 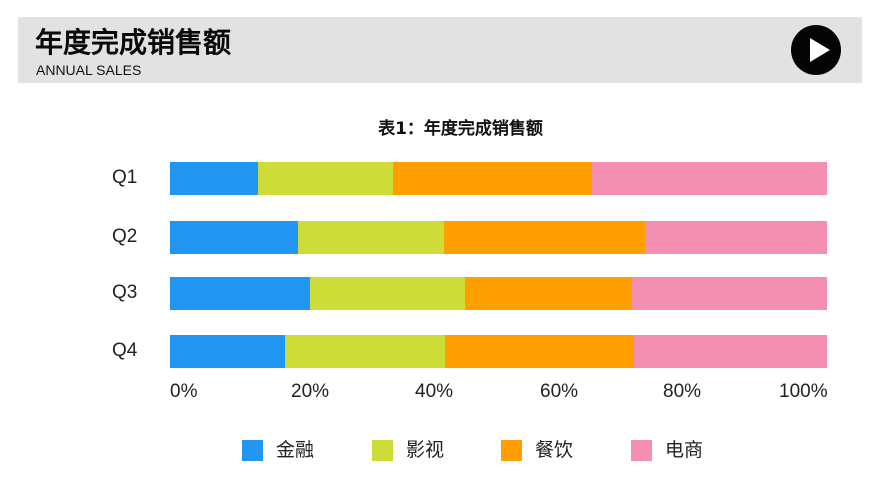 I want to click on bar-row-q1, so click(x=498, y=178).